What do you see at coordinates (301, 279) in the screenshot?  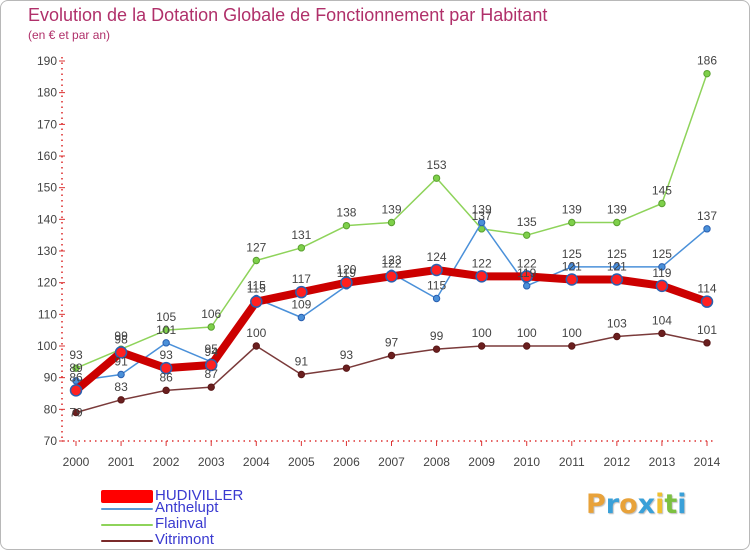 I see `data-label: 117` at bounding box center [301, 279].